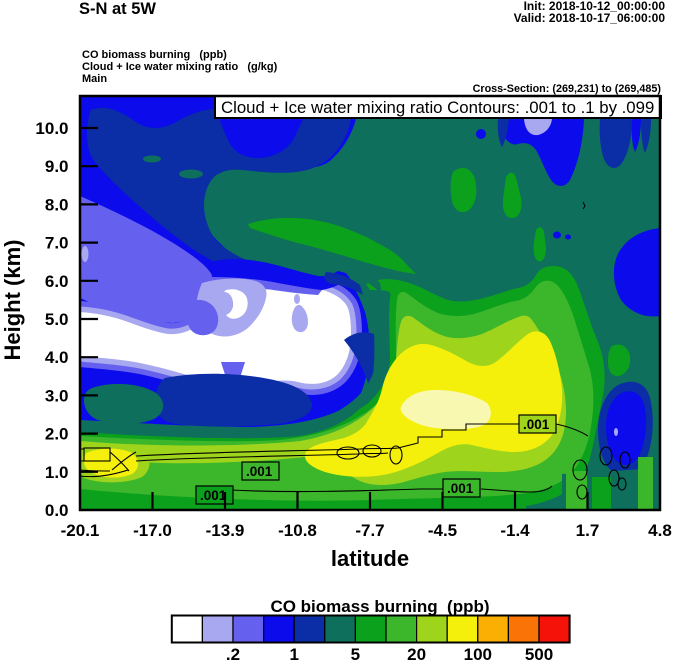 The image size is (674, 668). What do you see at coordinates (478, 654) in the screenshot?
I see `svg-text: 100` at bounding box center [478, 654].